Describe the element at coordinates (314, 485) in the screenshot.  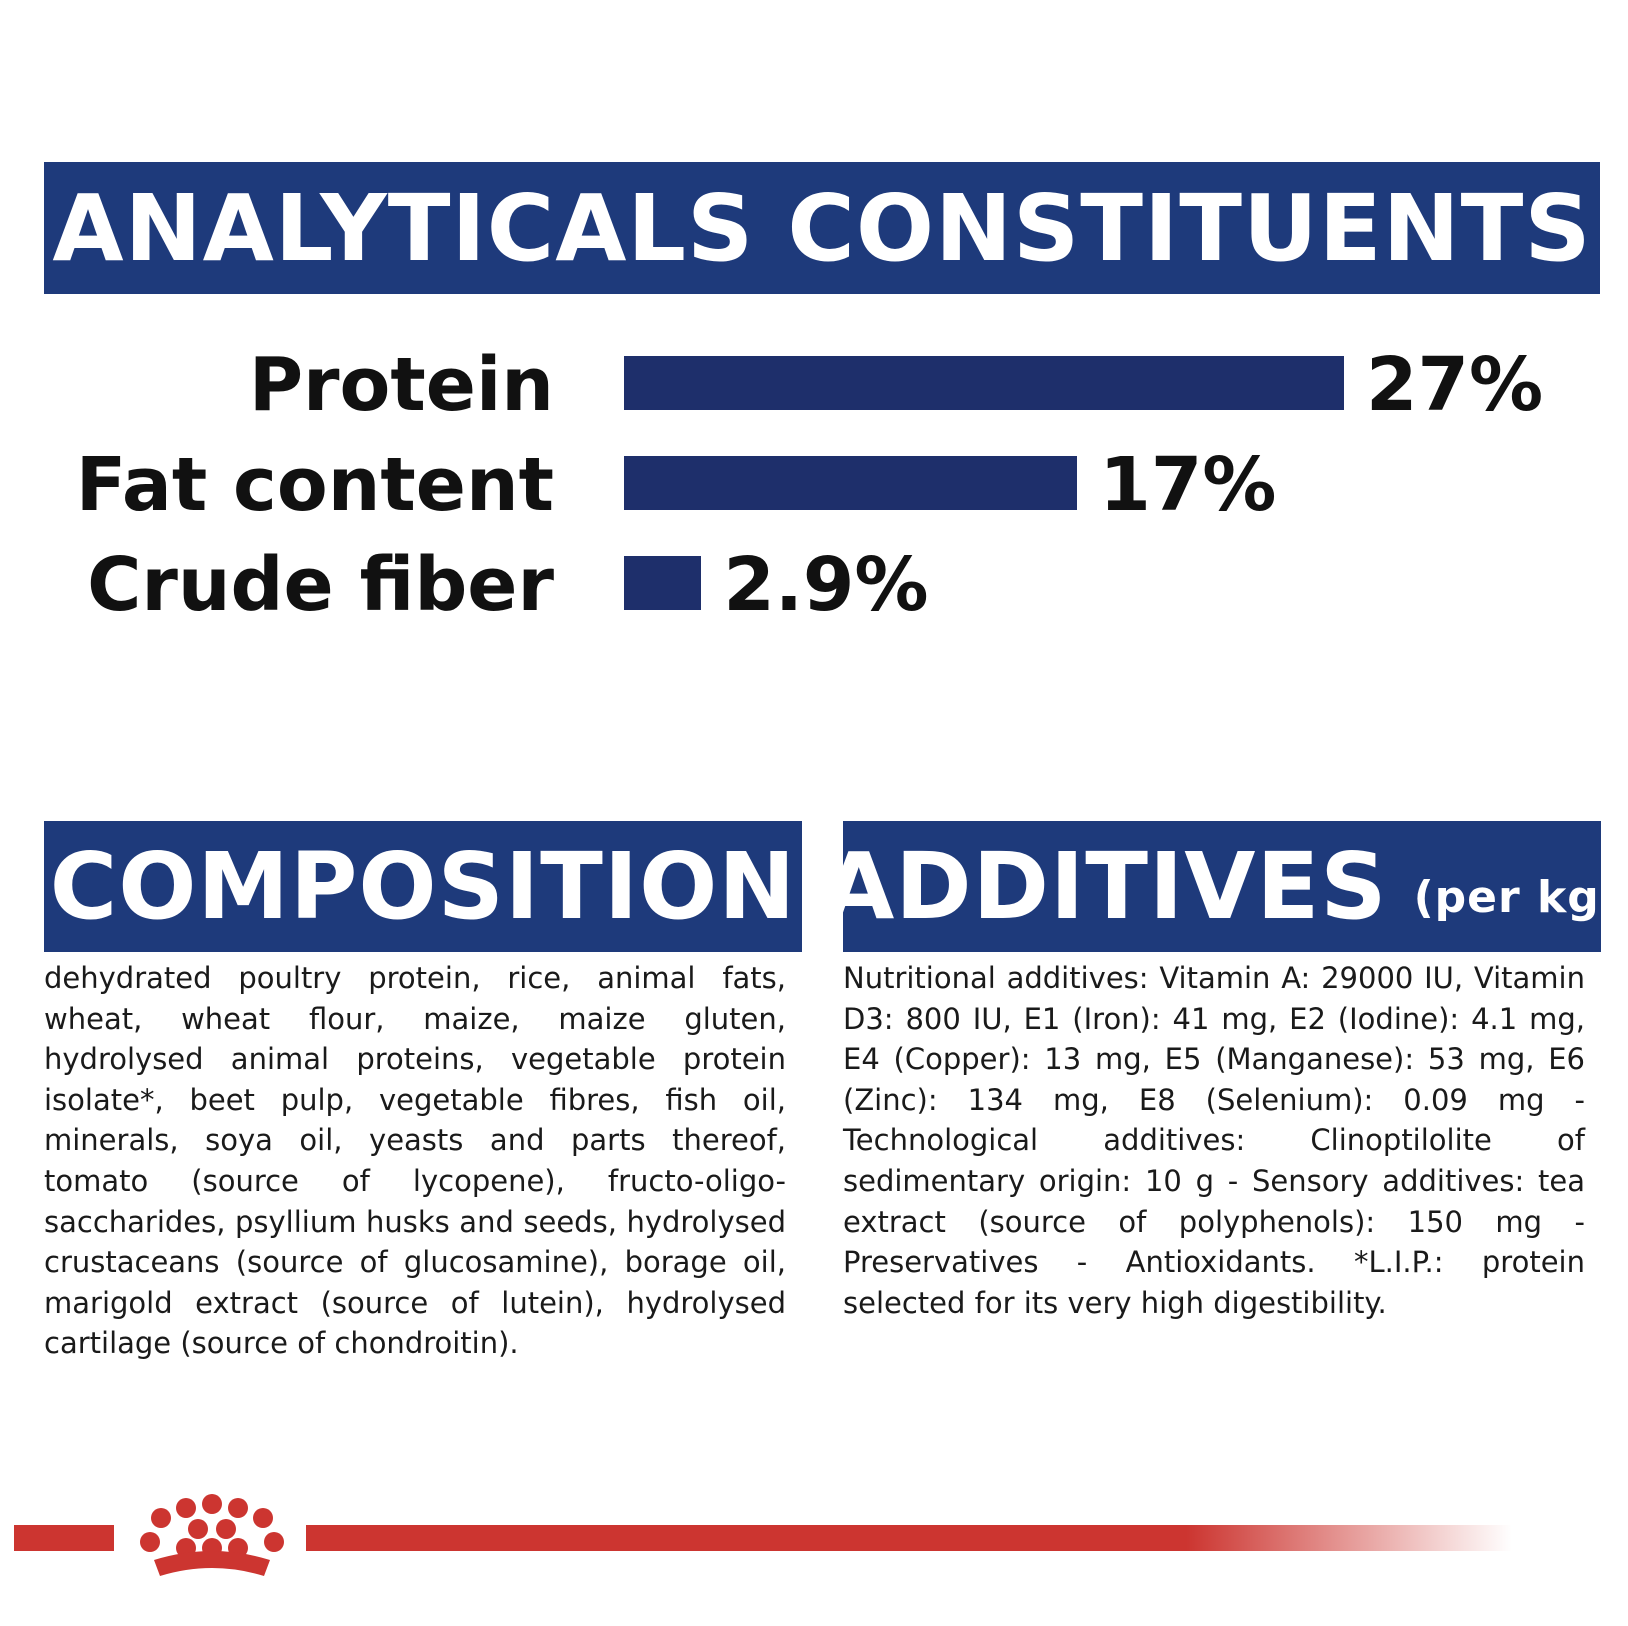
I see `bar-label: Fat content` at that location.